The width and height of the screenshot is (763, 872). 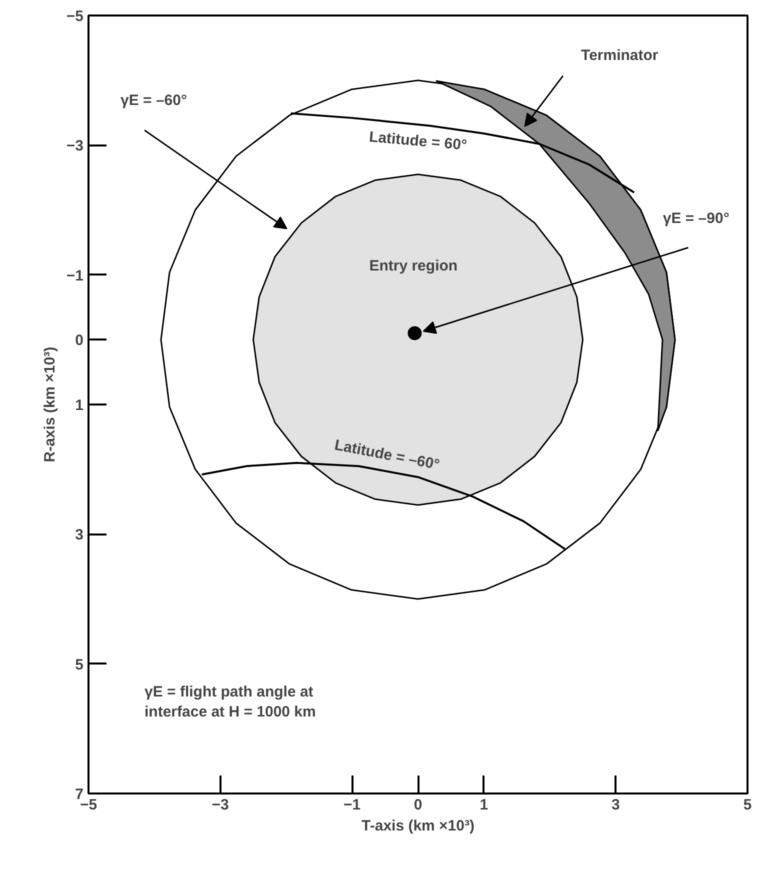 What do you see at coordinates (230, 702) in the screenshot?
I see `annotation: γE = flight path angle at interface at H = 1000 km` at bounding box center [230, 702].